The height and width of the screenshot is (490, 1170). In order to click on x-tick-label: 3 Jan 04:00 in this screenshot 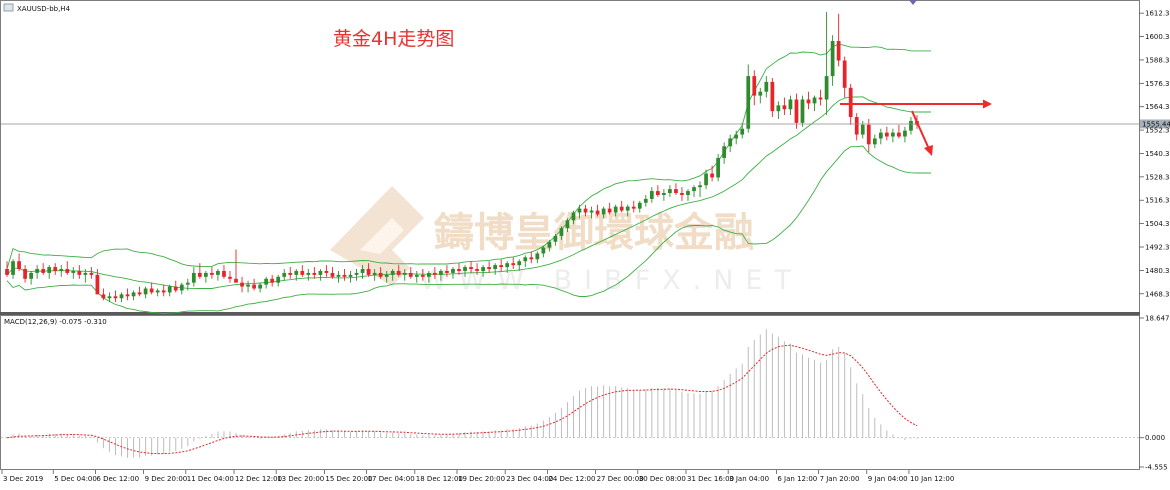, I will do `click(749, 479)`.